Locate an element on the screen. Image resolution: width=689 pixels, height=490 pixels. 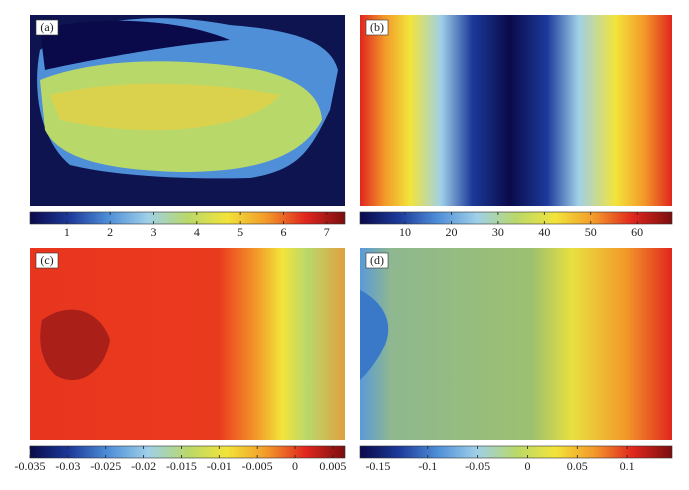
colorbar-tick-label: 50 is located at coordinates (591, 232).